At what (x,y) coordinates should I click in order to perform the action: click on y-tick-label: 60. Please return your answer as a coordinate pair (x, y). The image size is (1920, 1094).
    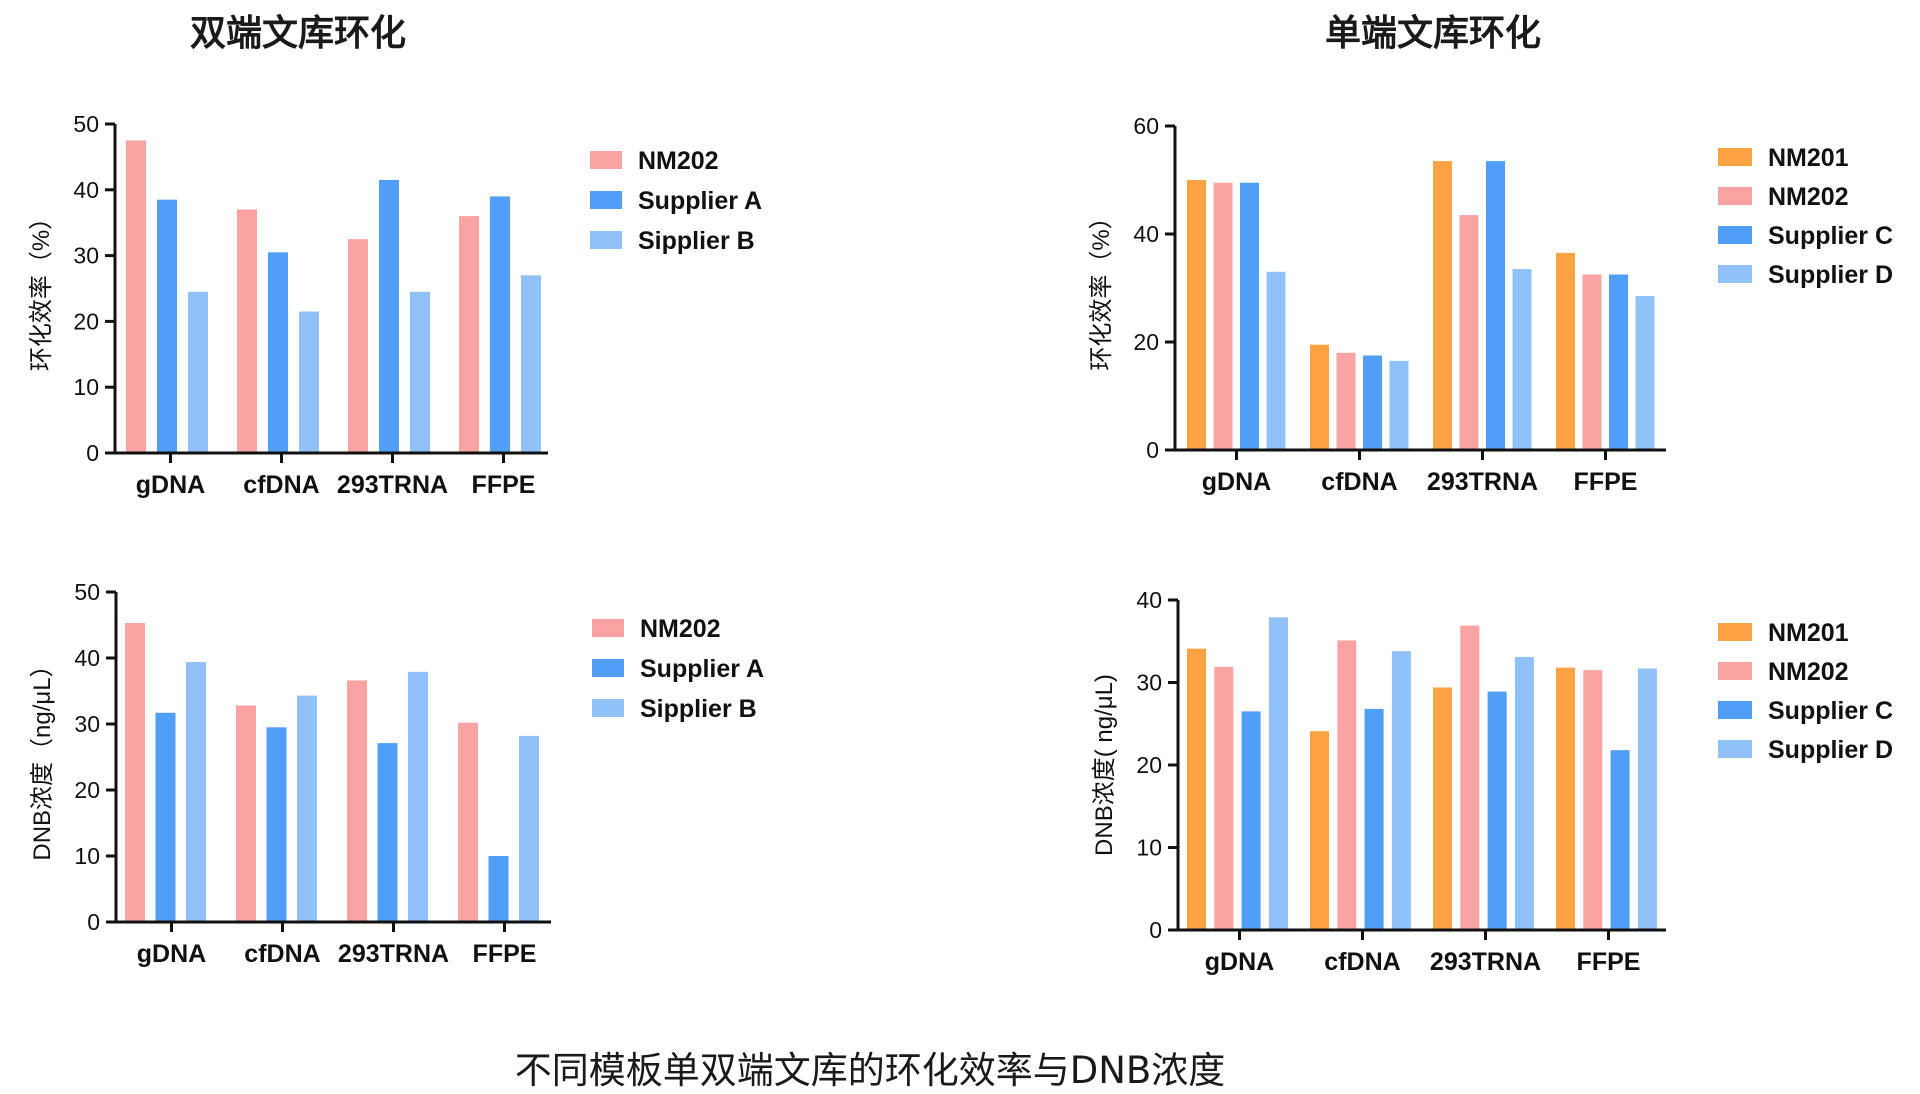
    Looking at the image, I should click on (1146, 126).